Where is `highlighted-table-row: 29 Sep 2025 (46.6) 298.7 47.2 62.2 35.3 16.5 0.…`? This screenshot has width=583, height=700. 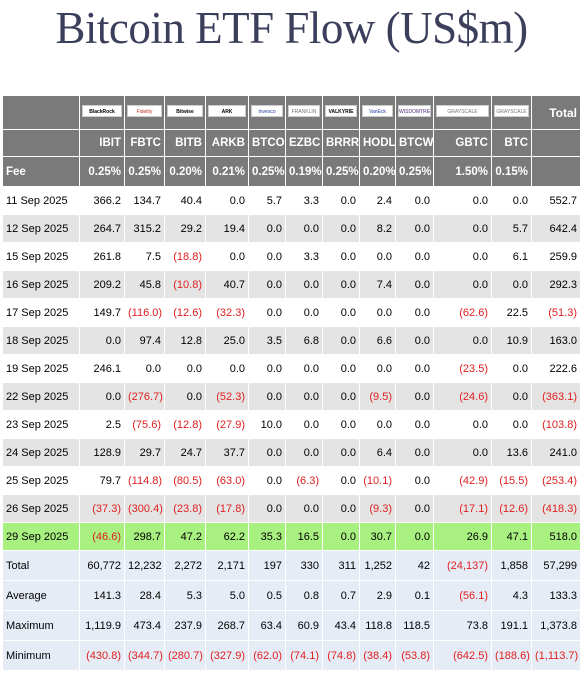
highlighted-table-row: 29 Sep 2025 (46.6) 298.7 47.2 62.2 35.3 16.5 0.… is located at coordinates (291, 536).